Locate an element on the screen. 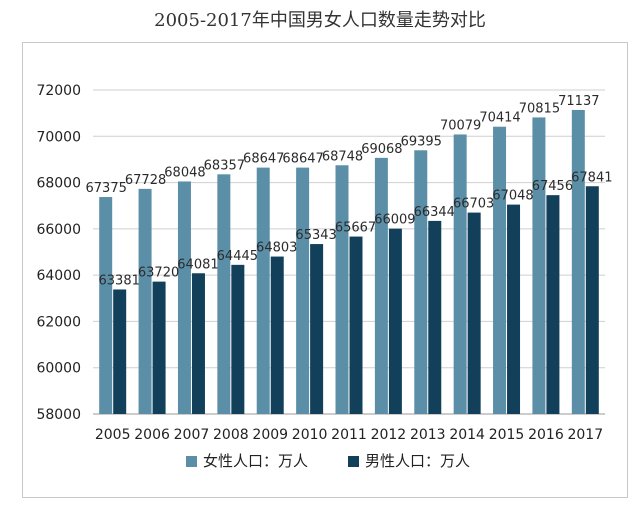 The width and height of the screenshot is (640, 510). legend-swatch-female is located at coordinates (191, 461).